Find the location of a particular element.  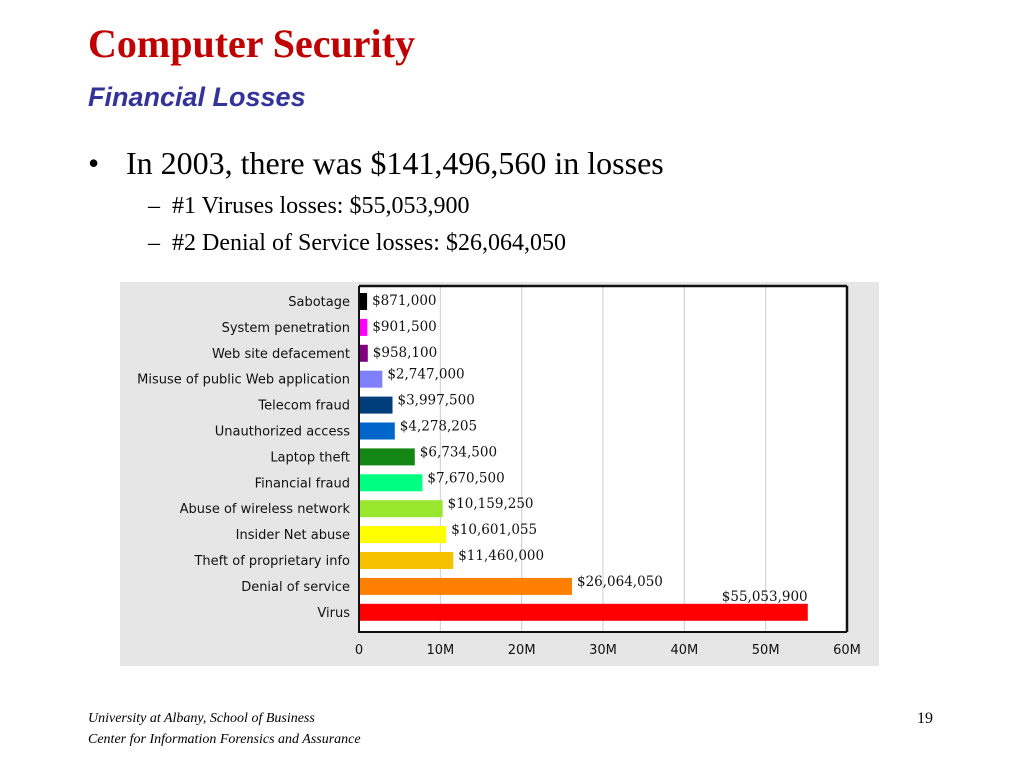

category-label-9: Insider Net abuse is located at coordinates (293, 535).